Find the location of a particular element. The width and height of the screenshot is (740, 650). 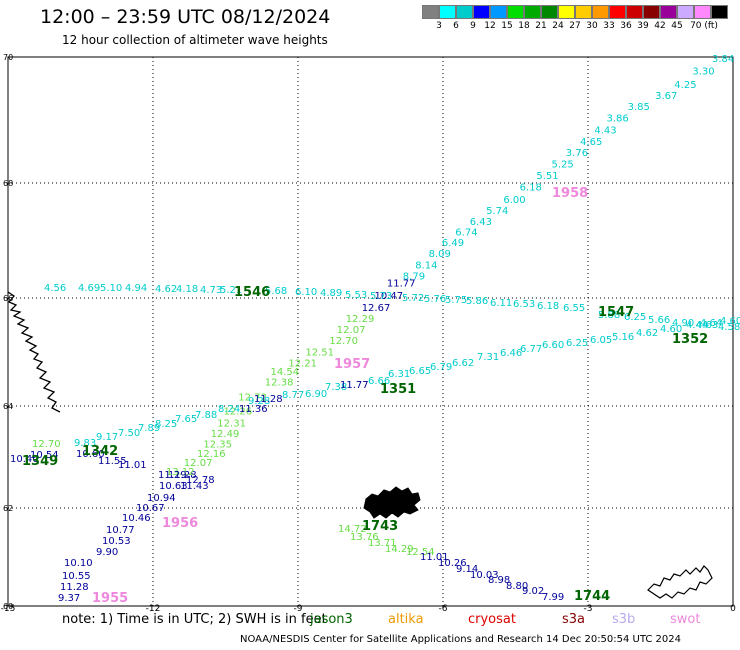

track-value-label: 6.66 is located at coordinates (379, 381).